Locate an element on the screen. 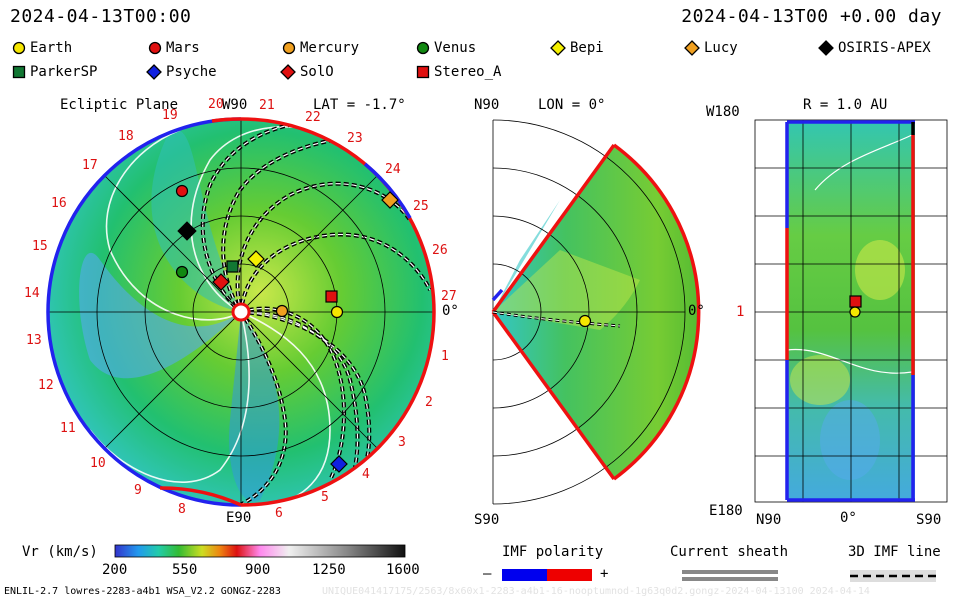 The image size is (960, 600). rotation-4: 4 is located at coordinates (366, 474).